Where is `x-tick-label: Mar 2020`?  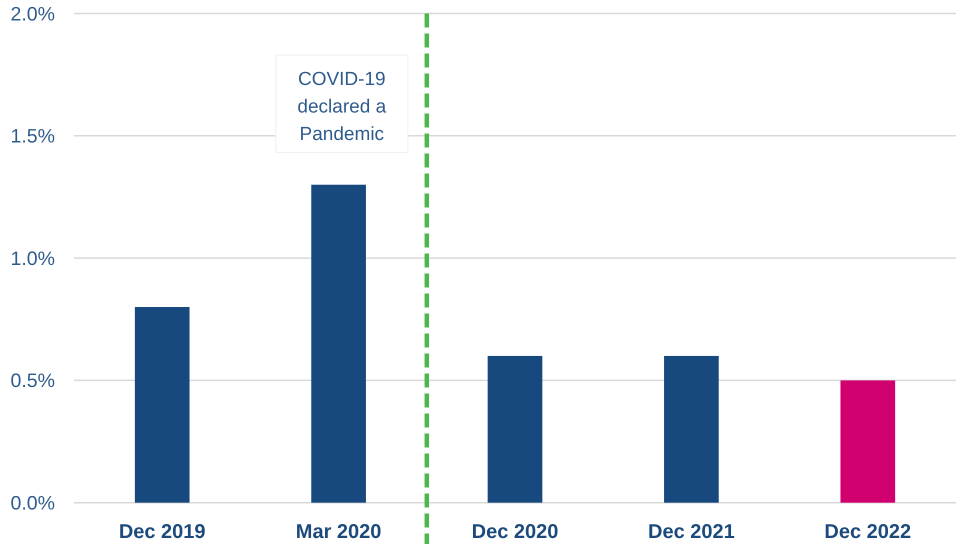 x-tick-label: Mar 2020 is located at coordinates (339, 532).